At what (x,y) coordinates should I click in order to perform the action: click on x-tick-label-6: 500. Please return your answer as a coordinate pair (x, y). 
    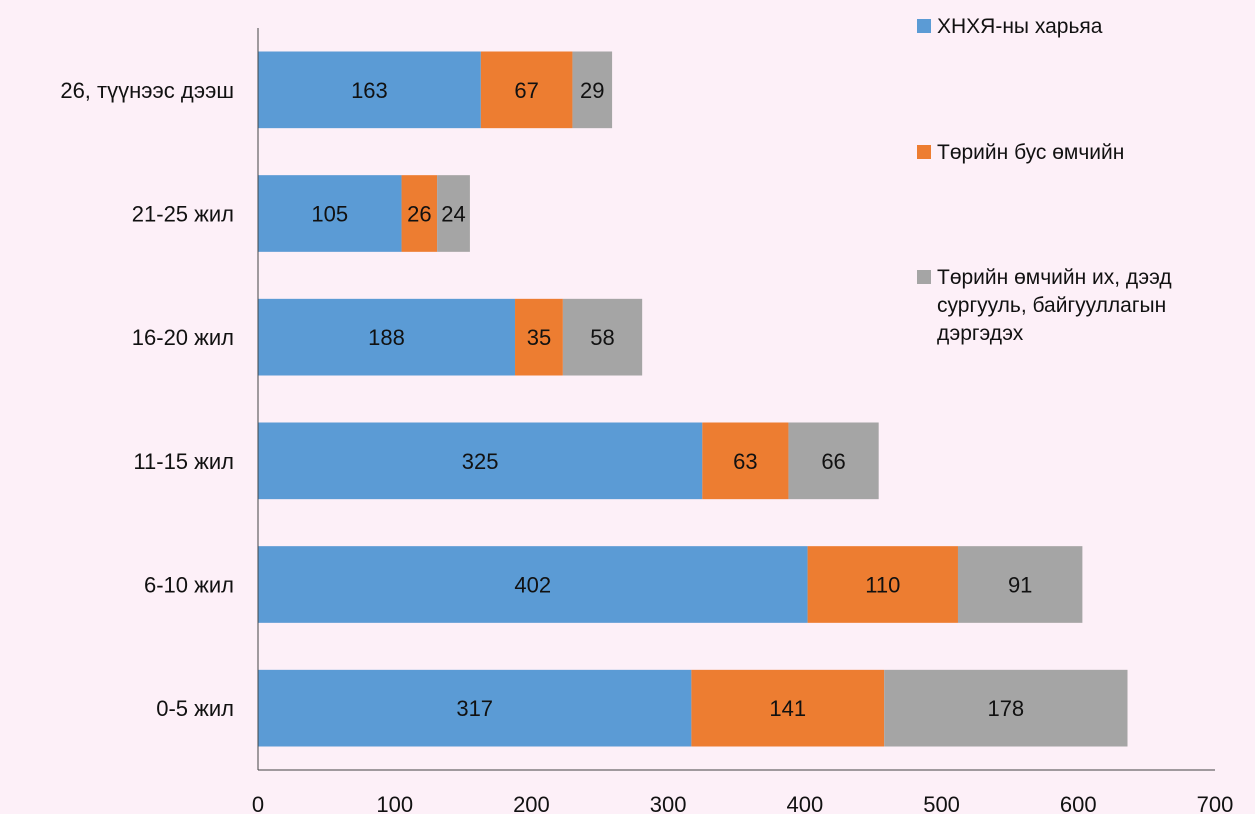
    Looking at the image, I should click on (941, 803).